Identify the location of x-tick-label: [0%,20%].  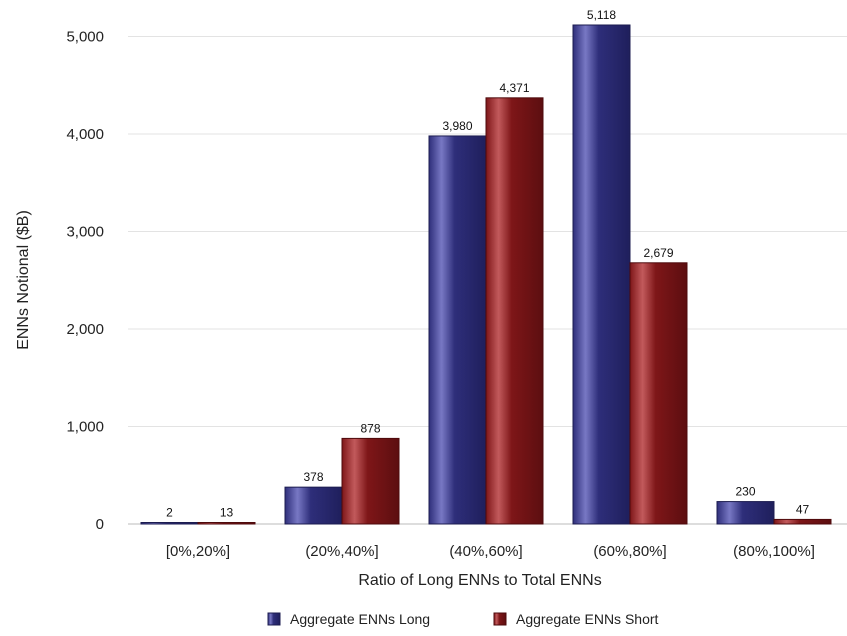
(198, 551).